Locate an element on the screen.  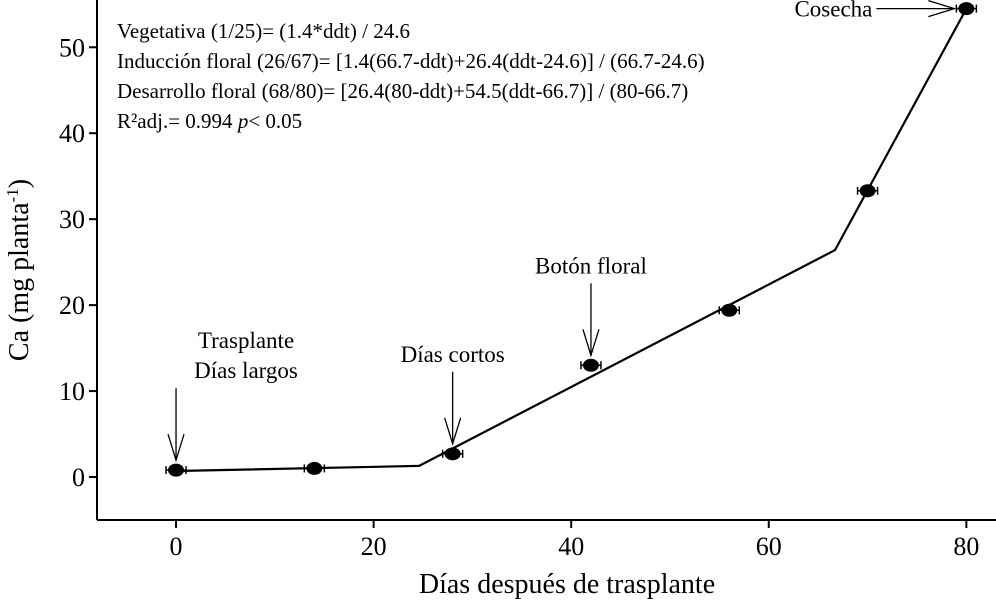
x-tick-label: 0 is located at coordinates (176, 546).